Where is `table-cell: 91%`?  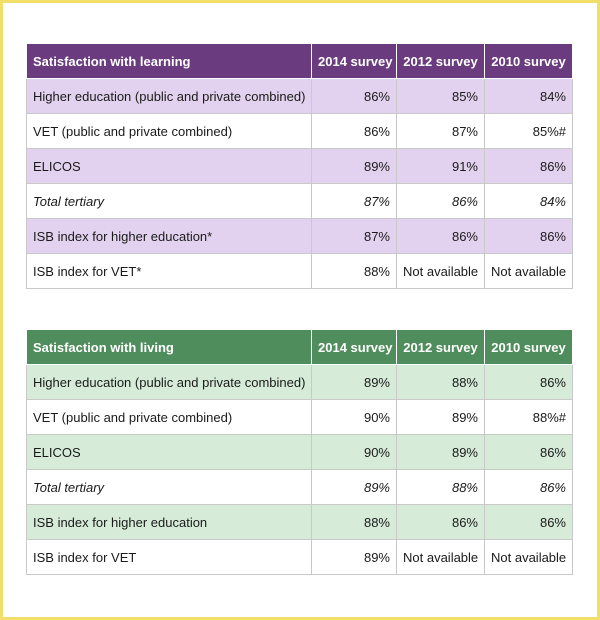
table-cell: 91% is located at coordinates (440, 166).